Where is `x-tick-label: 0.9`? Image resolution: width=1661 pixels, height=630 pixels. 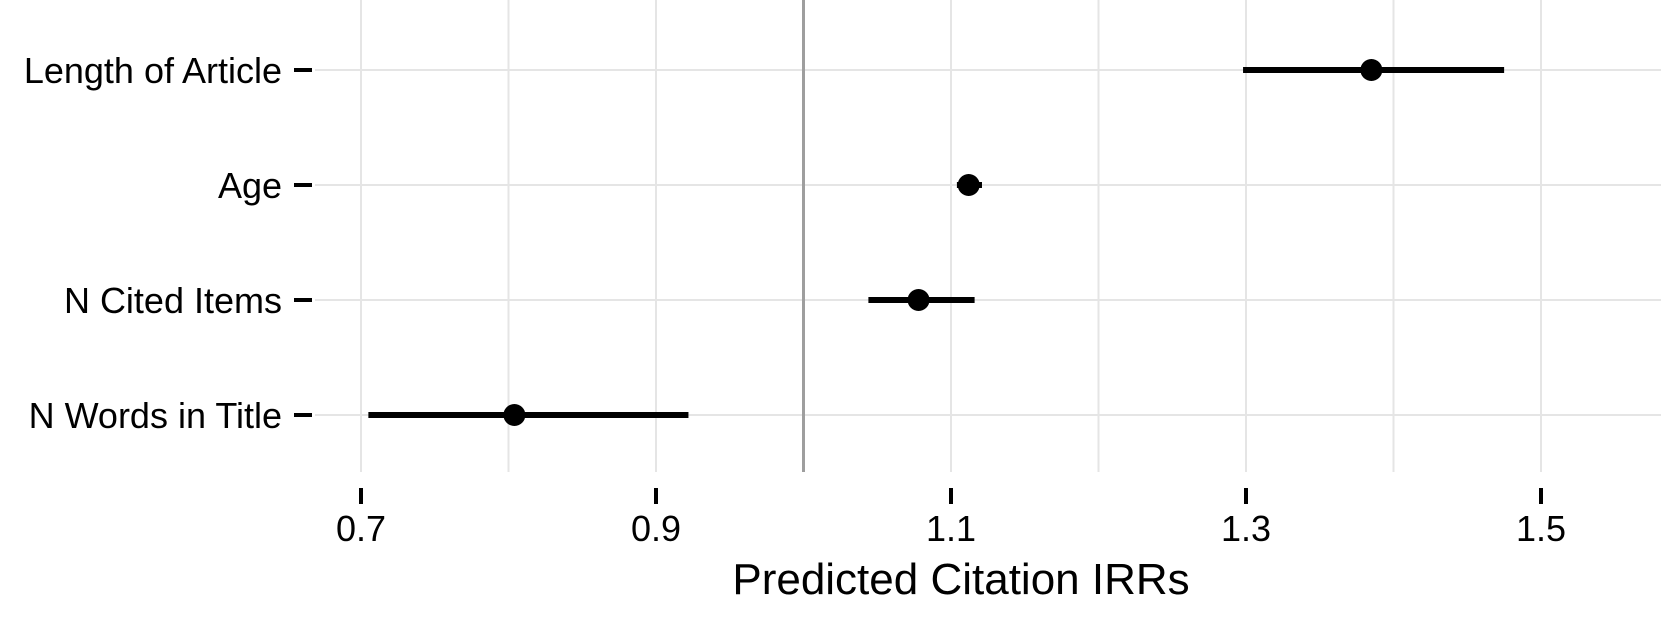
x-tick-label: 0.9 is located at coordinates (656, 528).